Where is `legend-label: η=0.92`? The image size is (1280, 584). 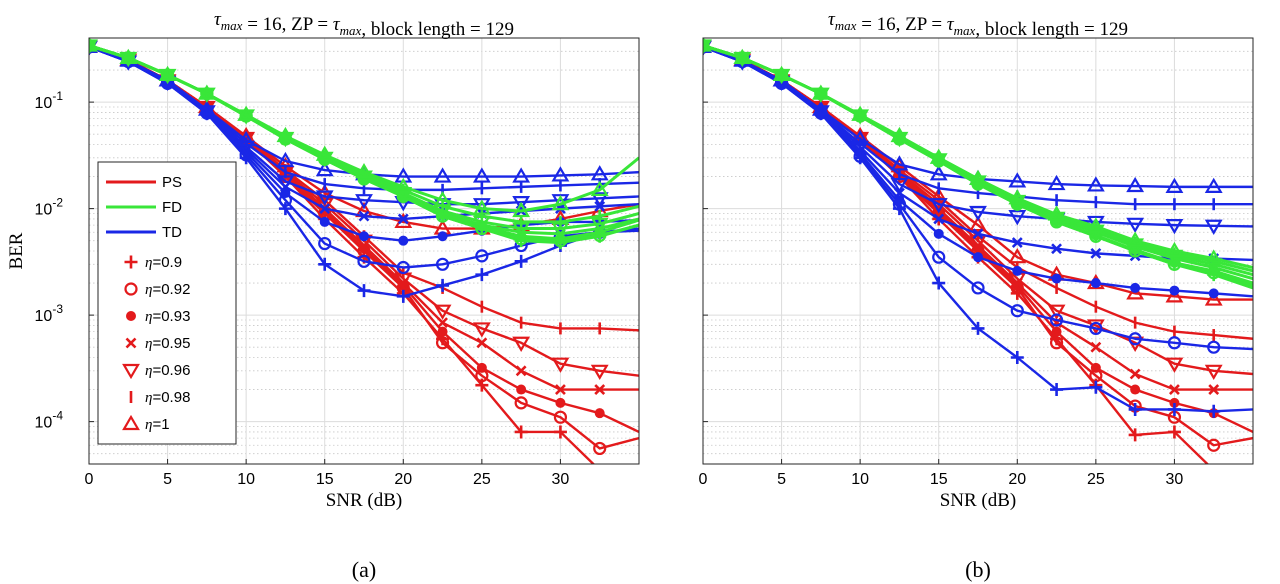
legend-label: η=0.92 is located at coordinates (167, 289).